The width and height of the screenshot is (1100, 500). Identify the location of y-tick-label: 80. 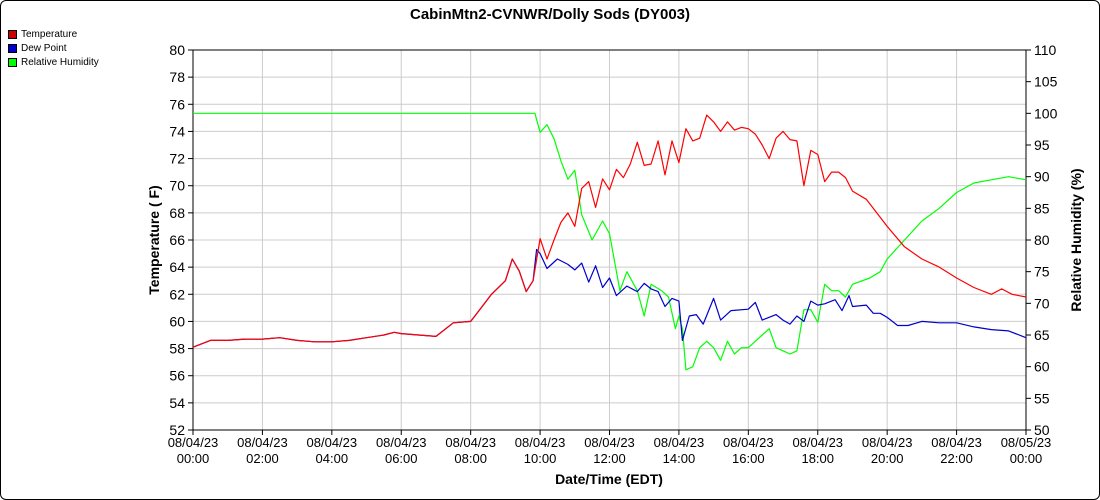
(177, 50).